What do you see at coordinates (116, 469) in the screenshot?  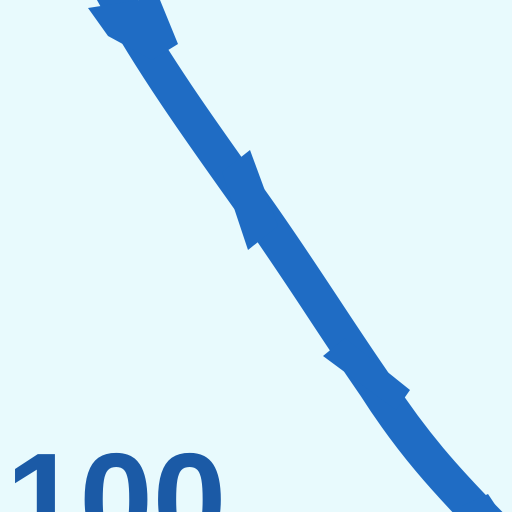 I see `speed-label: 100` at bounding box center [116, 469].